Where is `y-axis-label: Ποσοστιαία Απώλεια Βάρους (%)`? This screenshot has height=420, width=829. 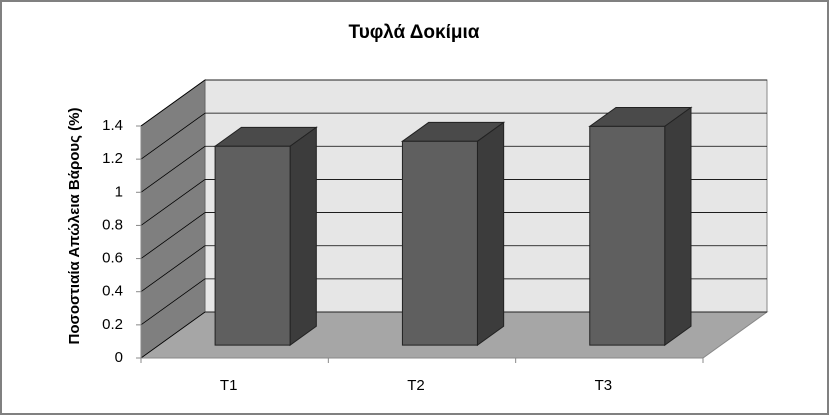 y-axis-label: Ποσοστιαία Απώλεια Βάρους (%) is located at coordinates (74, 226).